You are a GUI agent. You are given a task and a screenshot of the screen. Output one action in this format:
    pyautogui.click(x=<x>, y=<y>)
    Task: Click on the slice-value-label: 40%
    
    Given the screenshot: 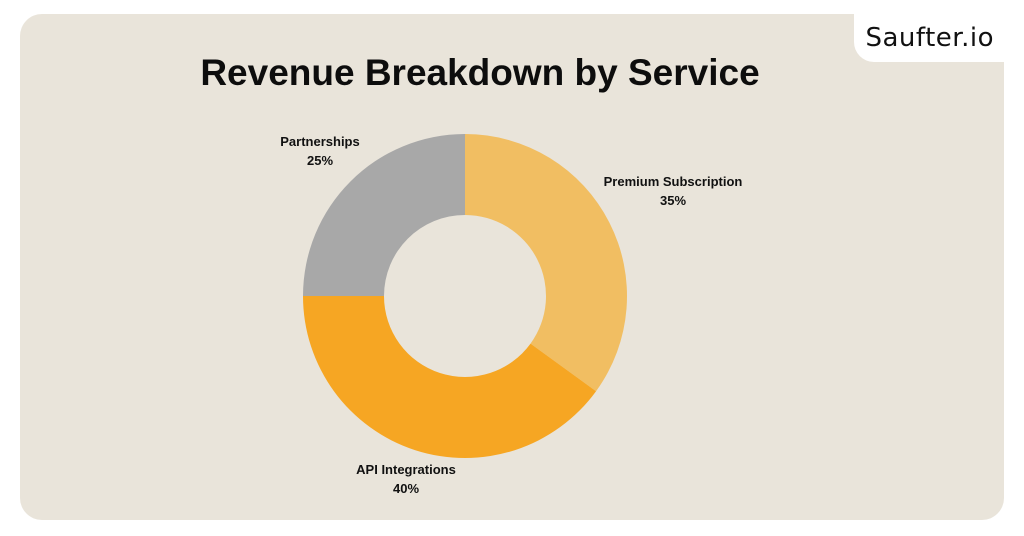 What is the action you would take?
    pyautogui.click(x=406, y=488)
    